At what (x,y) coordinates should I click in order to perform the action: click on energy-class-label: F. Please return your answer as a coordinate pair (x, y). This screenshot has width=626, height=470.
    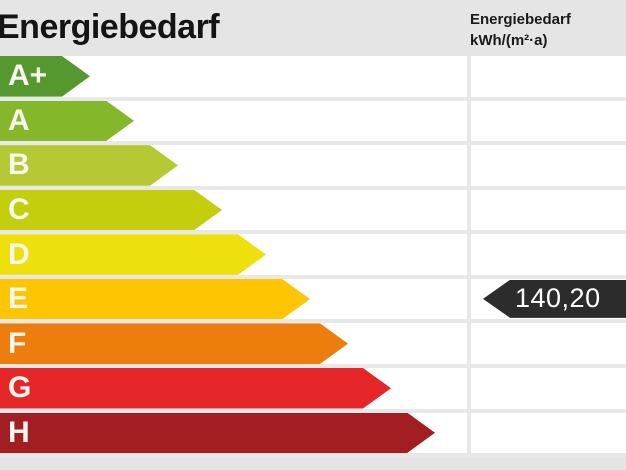
    Looking at the image, I should click on (17, 343).